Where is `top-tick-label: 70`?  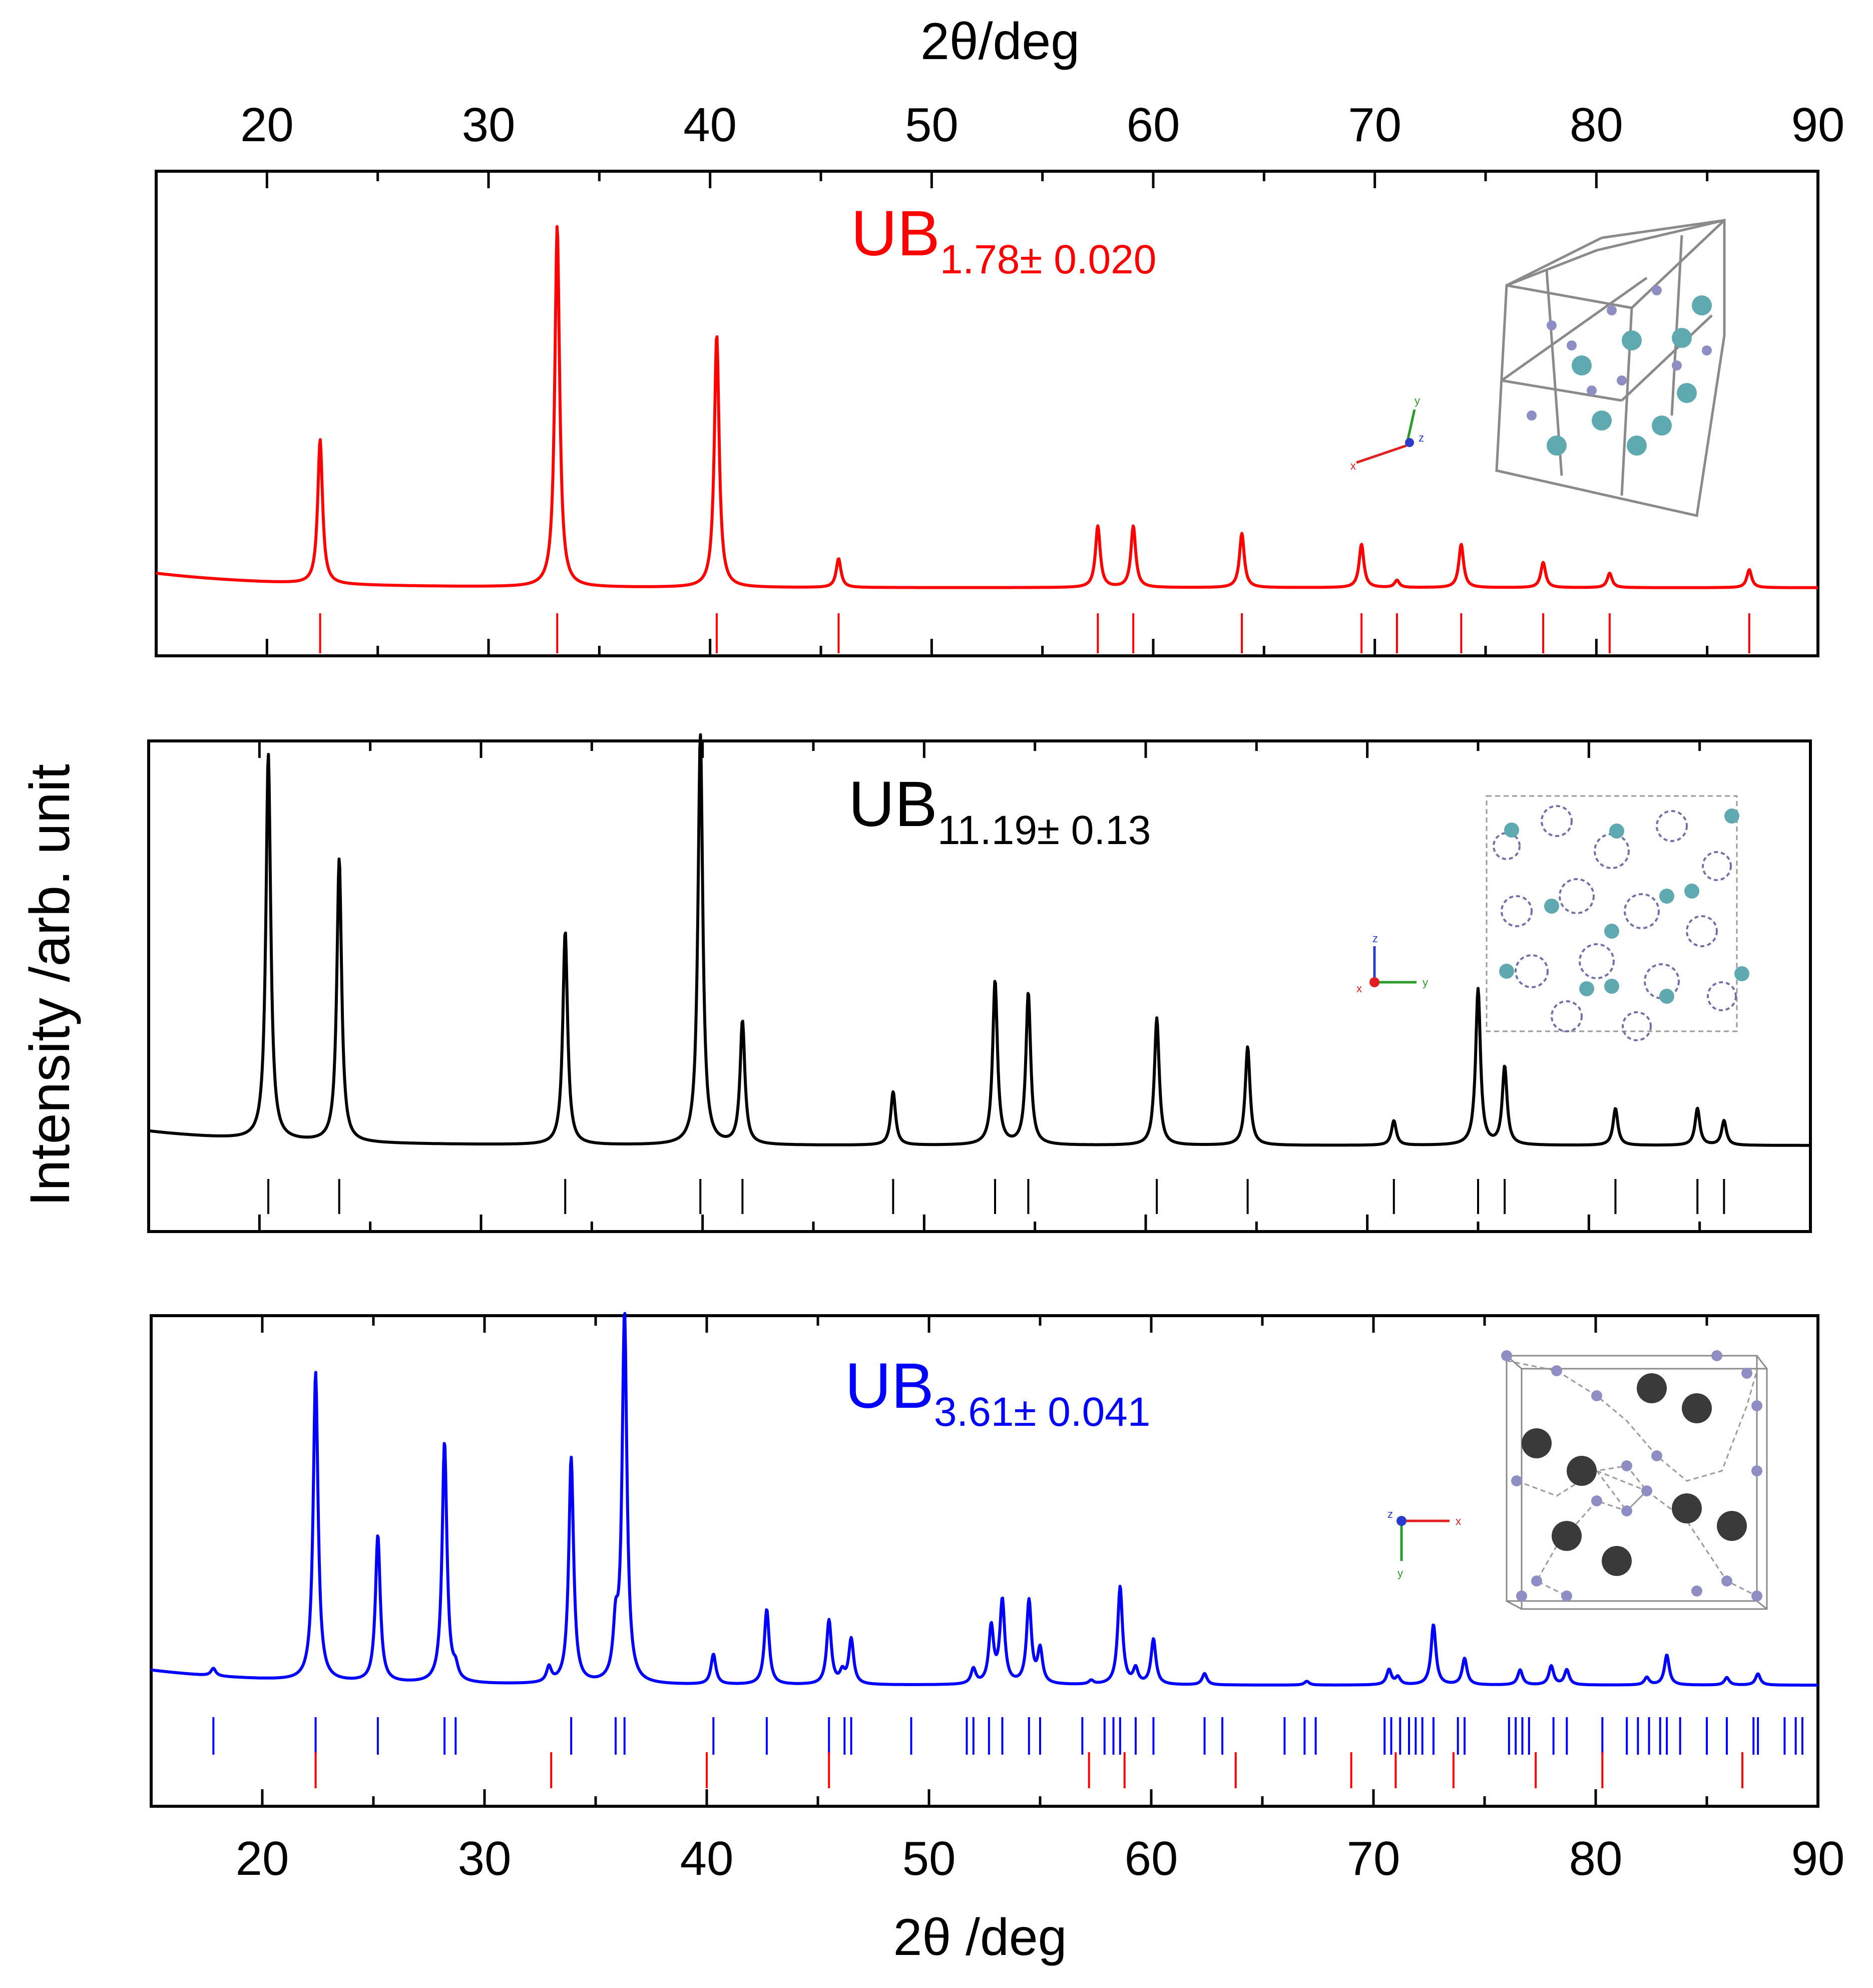 top-tick-label: 70 is located at coordinates (1374, 125).